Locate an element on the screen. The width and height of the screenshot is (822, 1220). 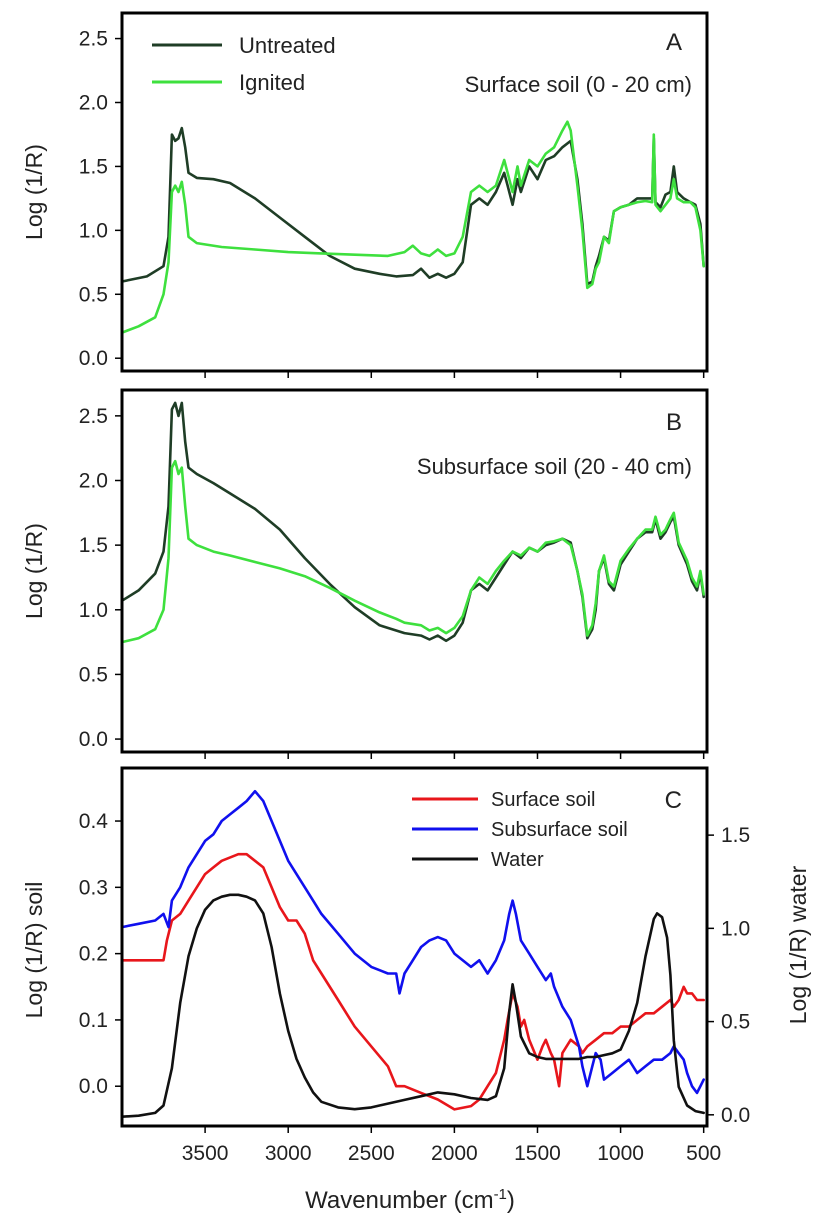
panel-a-letter: A is located at coordinates (674, 42).